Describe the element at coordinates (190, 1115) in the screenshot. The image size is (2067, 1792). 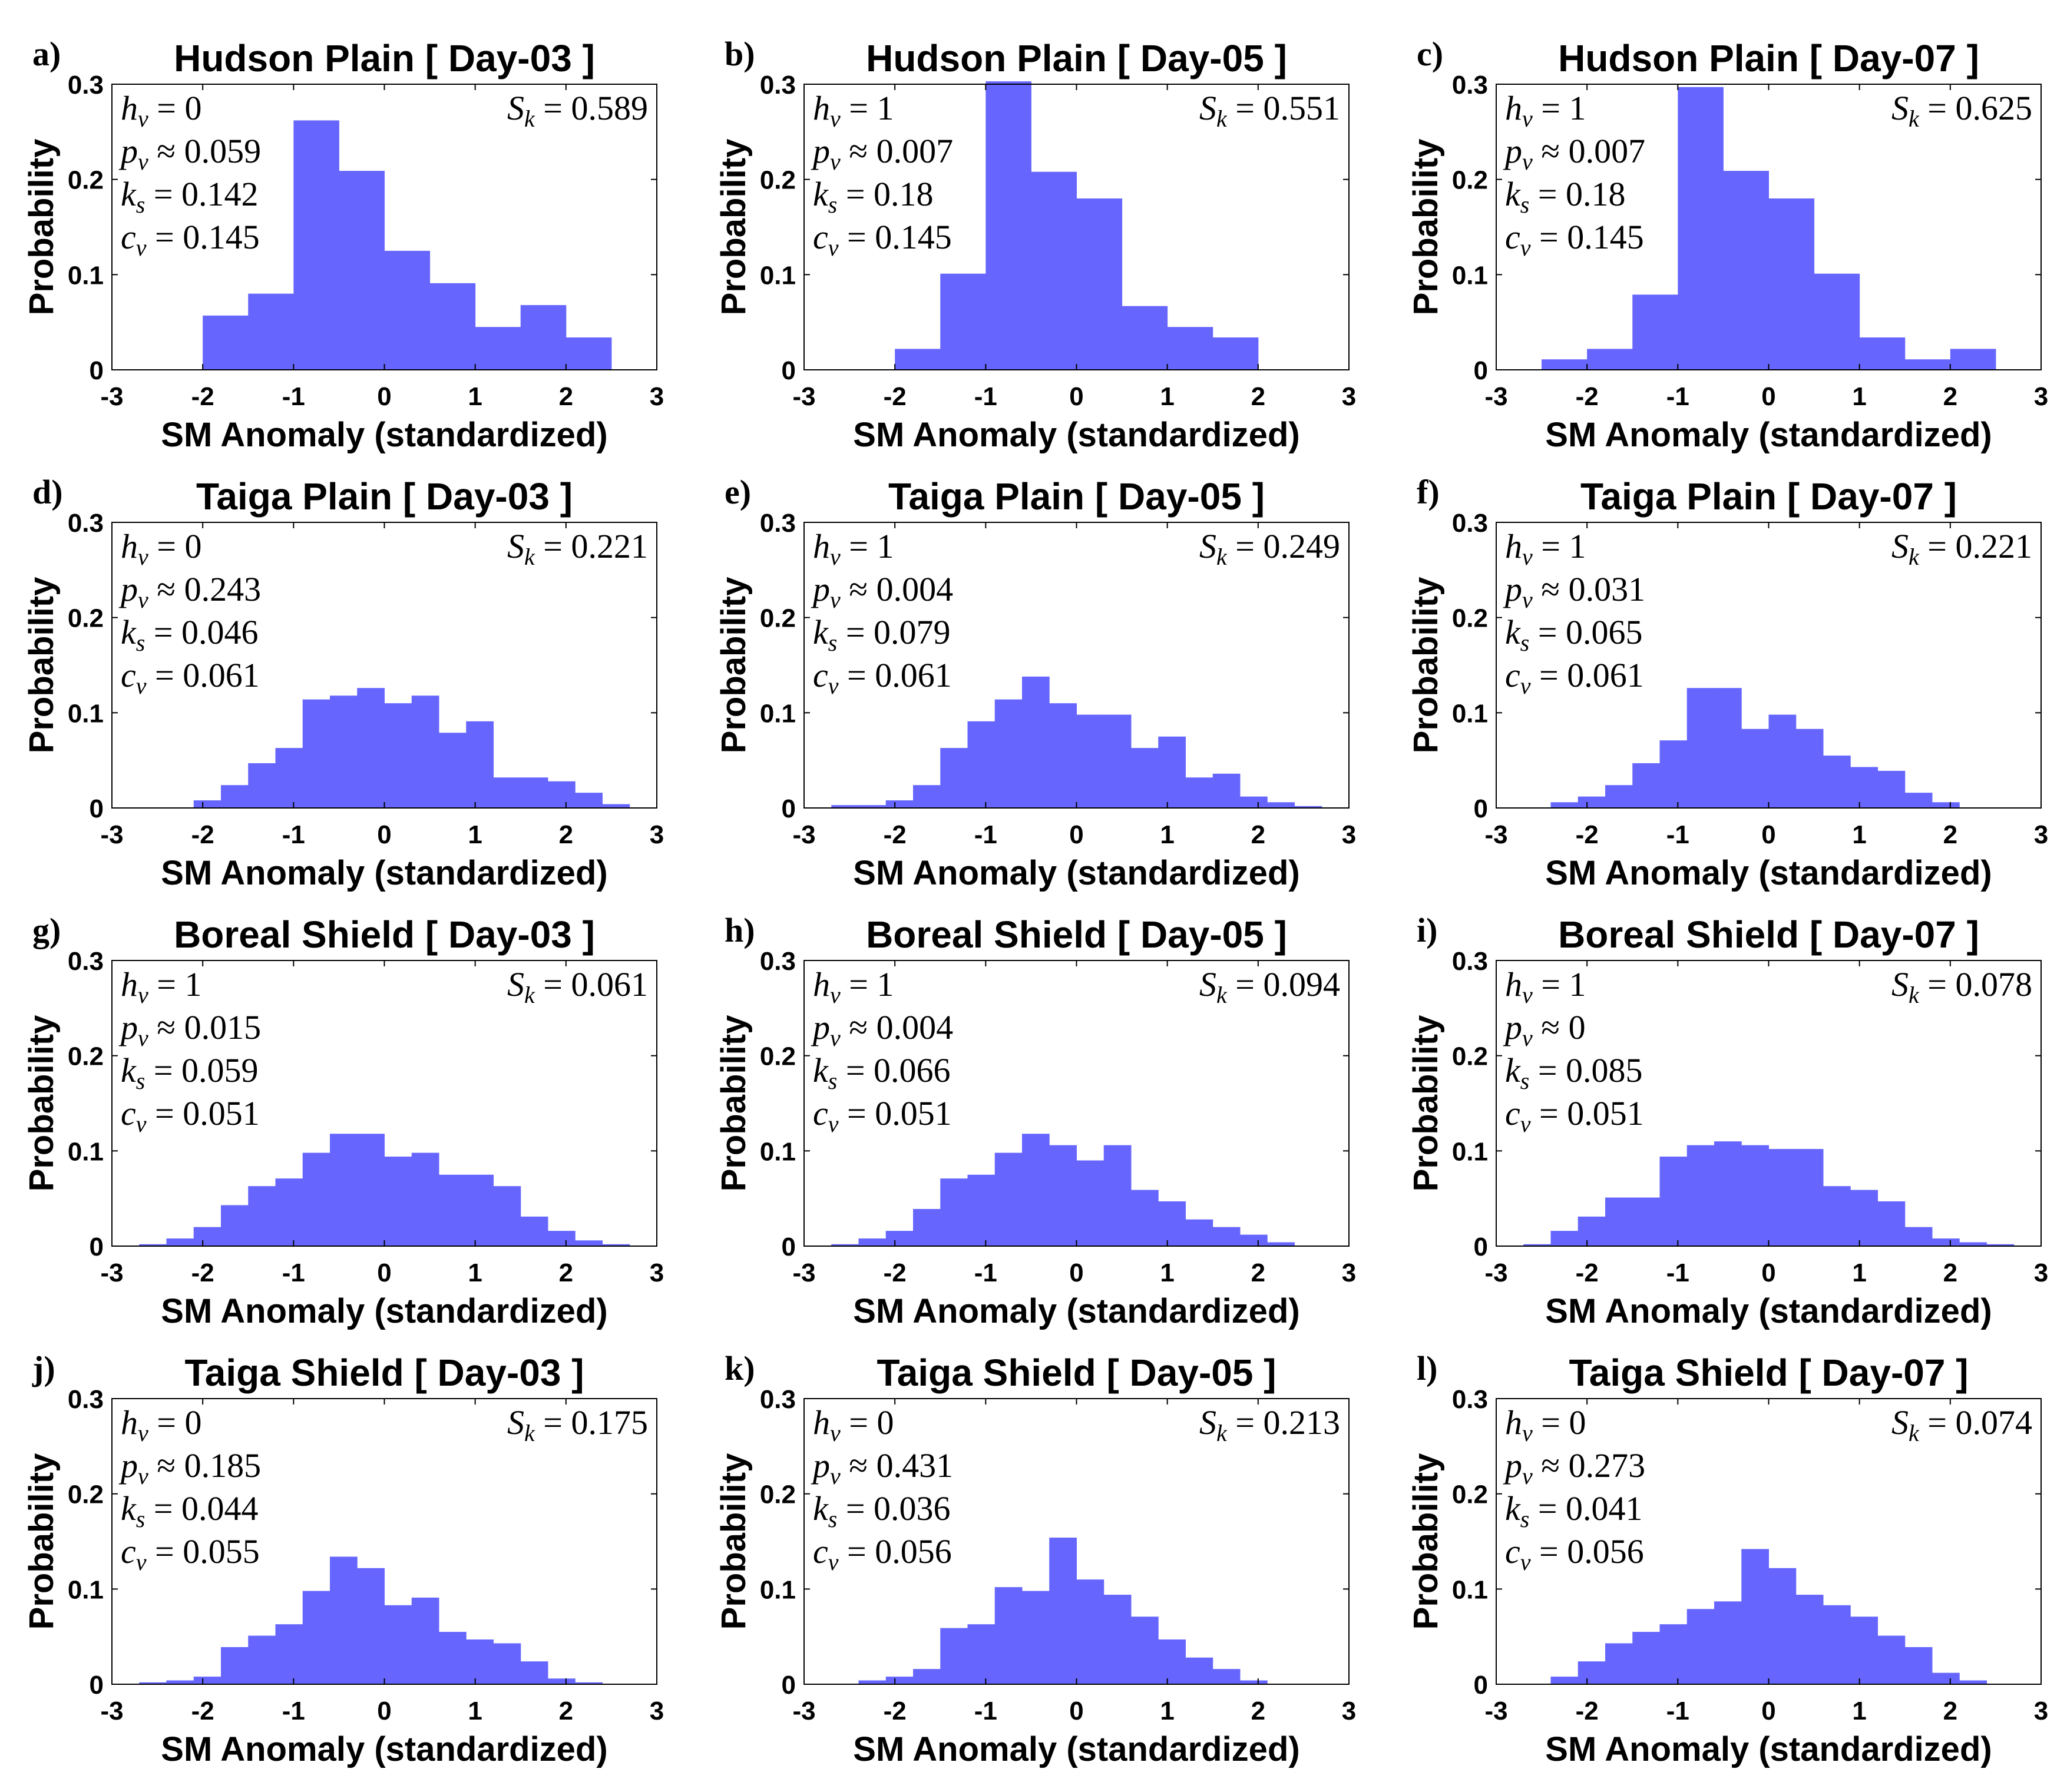
I see `stat-cv: cv = 0.051` at that location.